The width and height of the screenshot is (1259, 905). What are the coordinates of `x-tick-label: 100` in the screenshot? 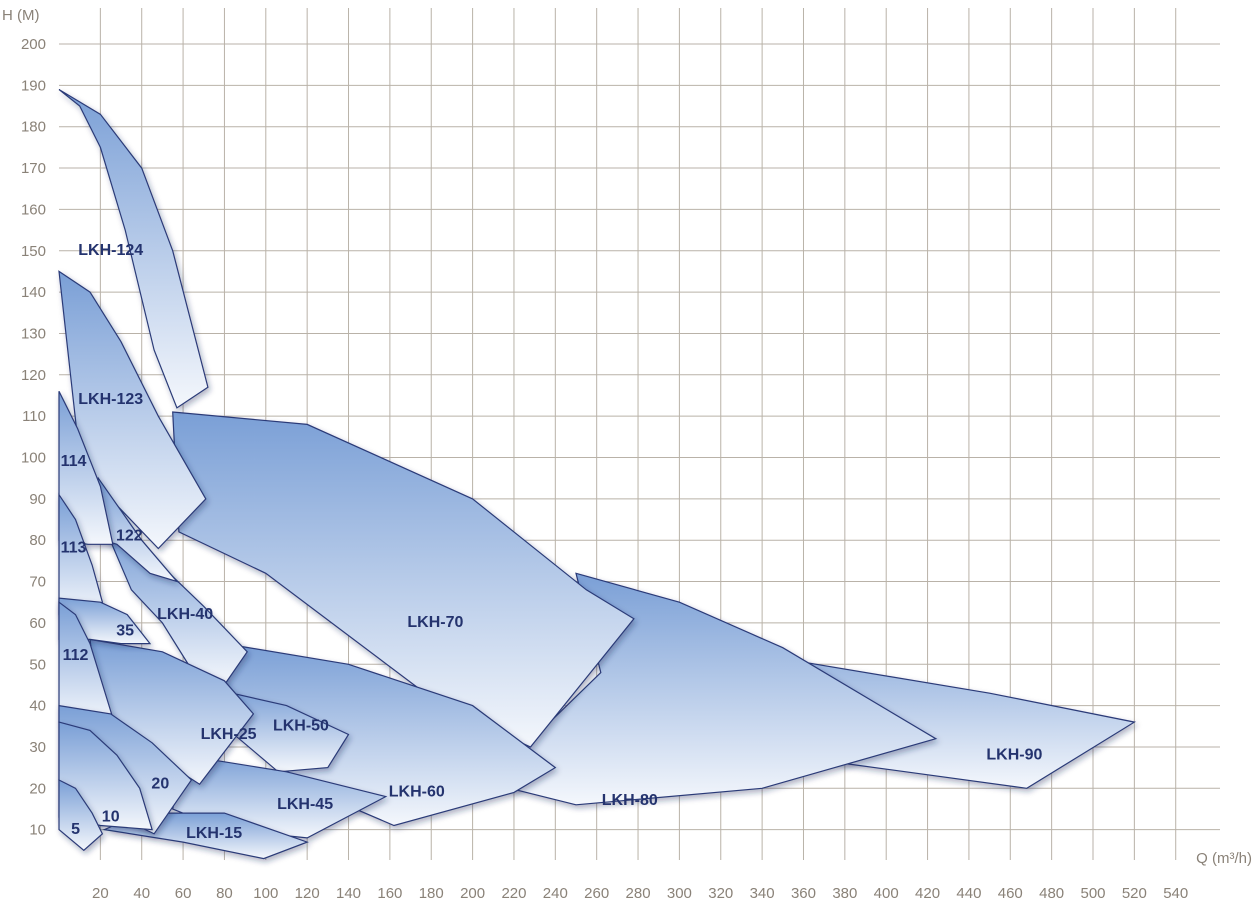 It's located at (265, 893).